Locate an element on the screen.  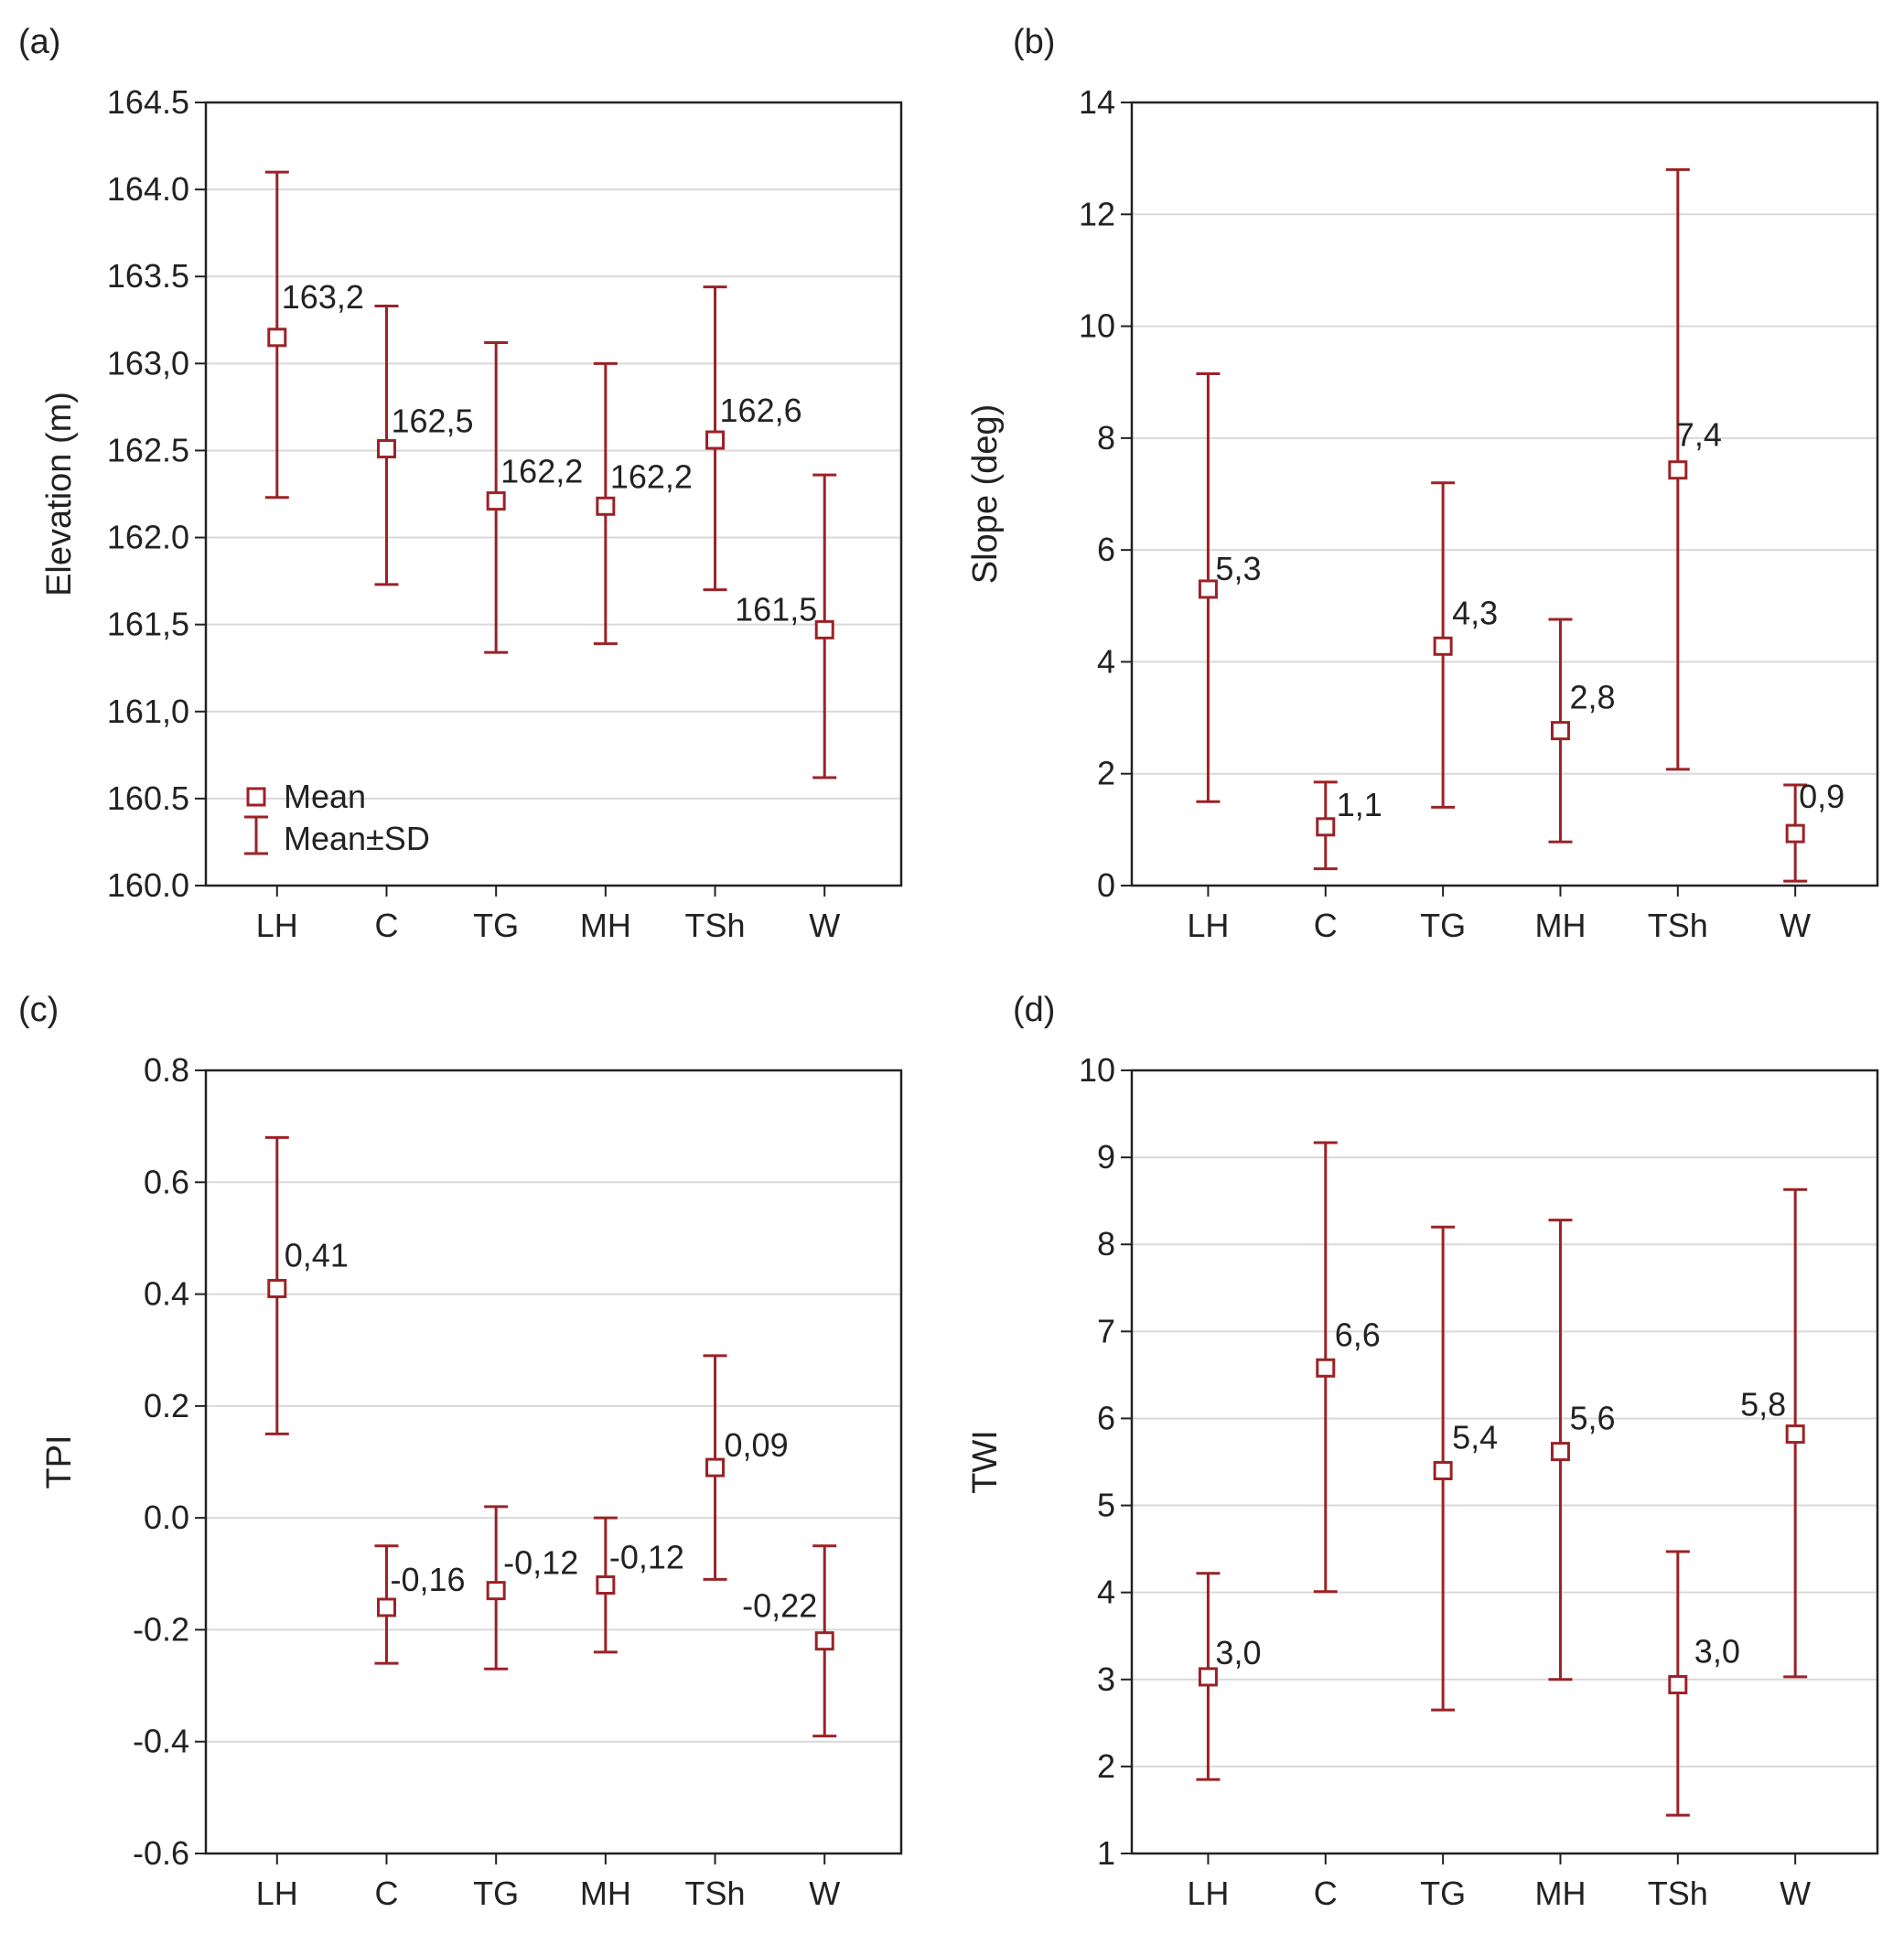
y-tick-label: 1 is located at coordinates (1106, 1853).